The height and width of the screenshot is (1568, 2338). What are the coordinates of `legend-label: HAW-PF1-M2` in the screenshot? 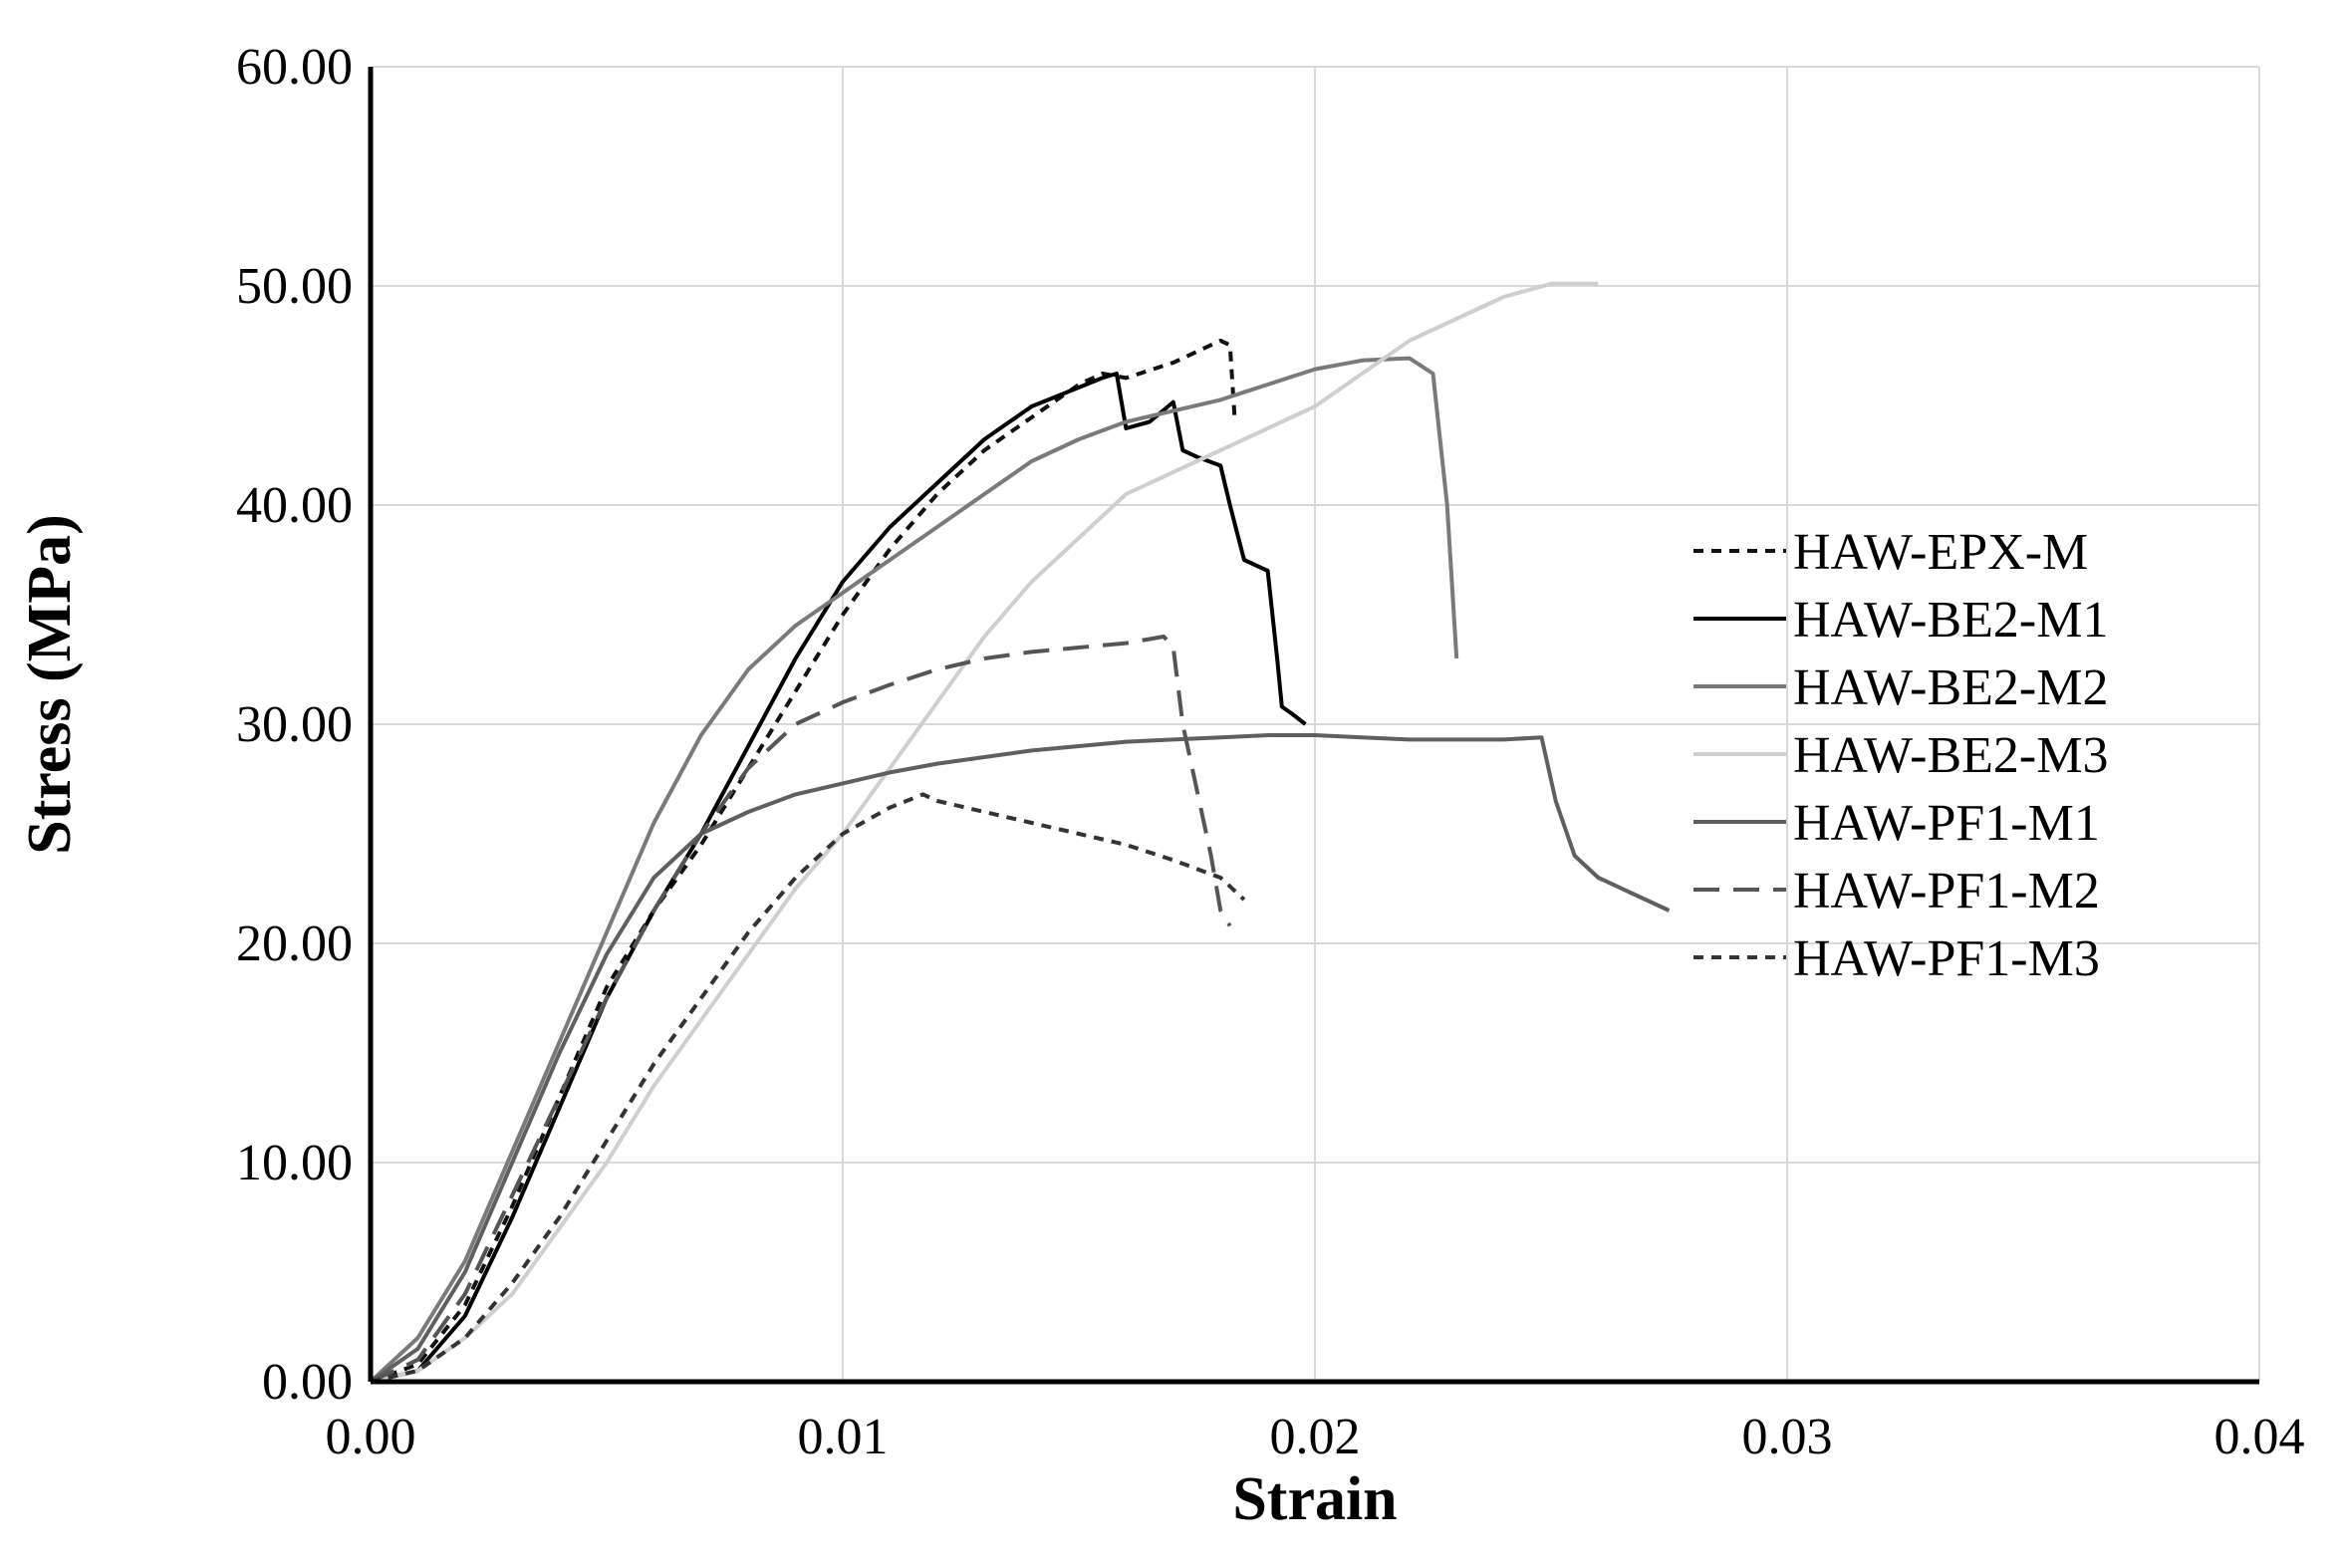 It's located at (1946, 891).